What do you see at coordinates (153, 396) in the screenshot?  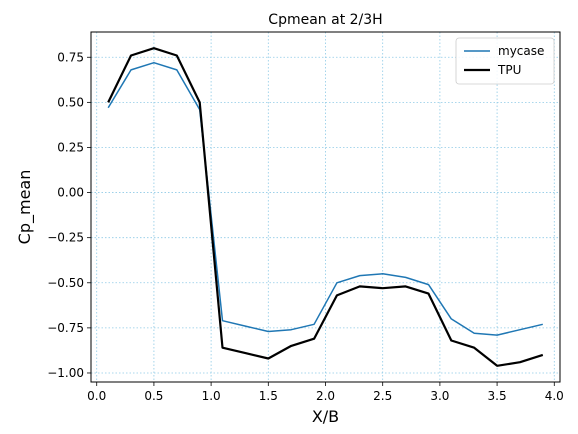 I see `x-tick-label: 0.5` at bounding box center [153, 396].